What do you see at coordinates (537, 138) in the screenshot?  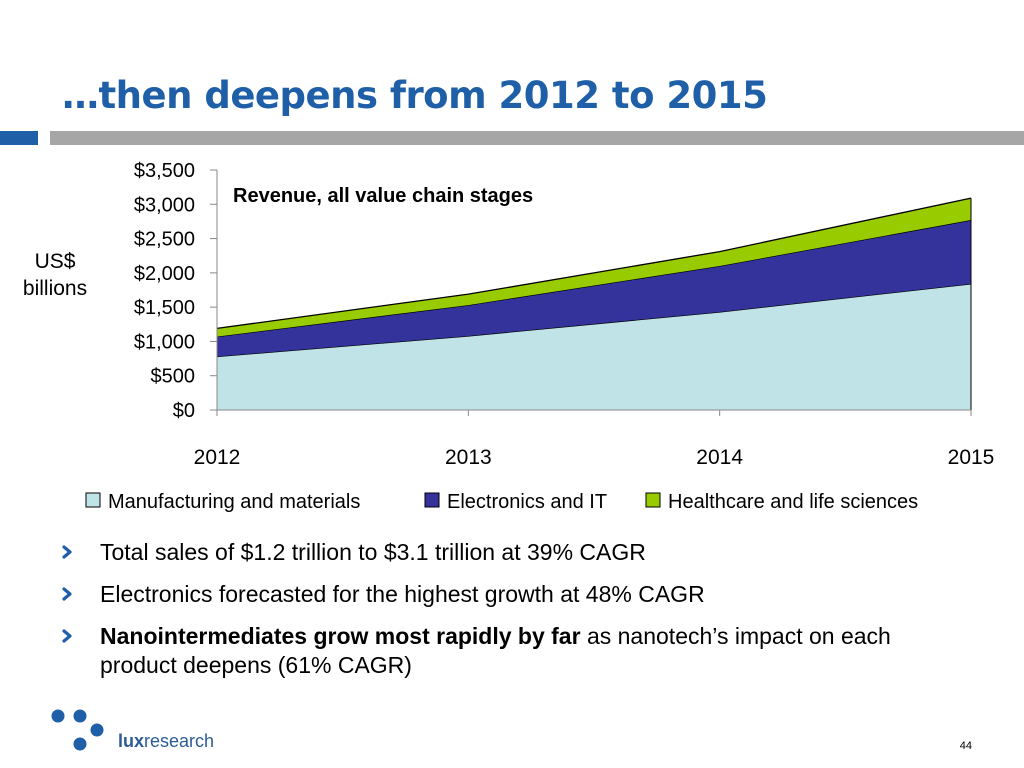 I see `title-rule` at bounding box center [537, 138].